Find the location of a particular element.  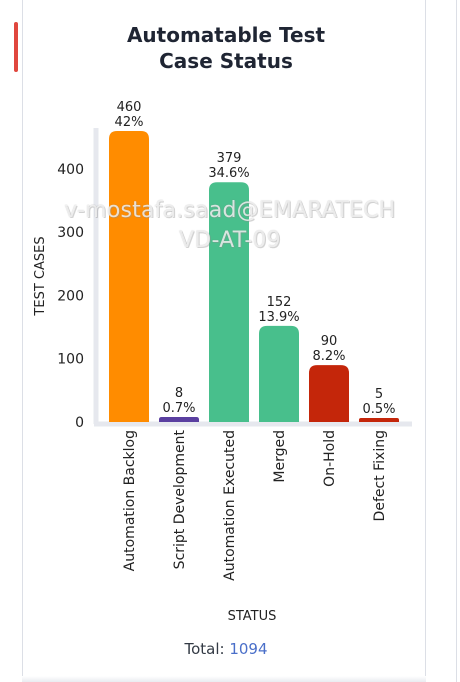

panel-border-right is located at coordinates (425, 341).